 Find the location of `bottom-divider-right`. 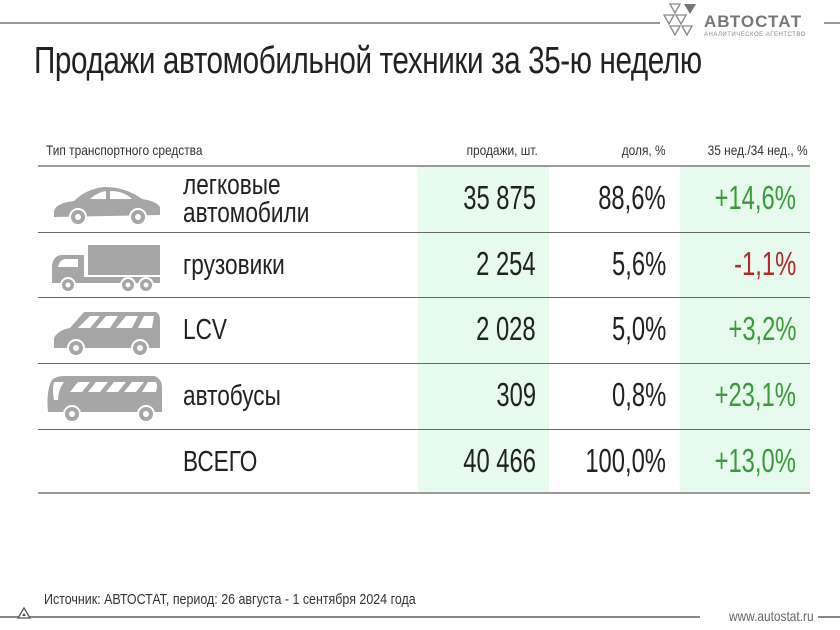

bottom-divider-right is located at coordinates (829, 617).